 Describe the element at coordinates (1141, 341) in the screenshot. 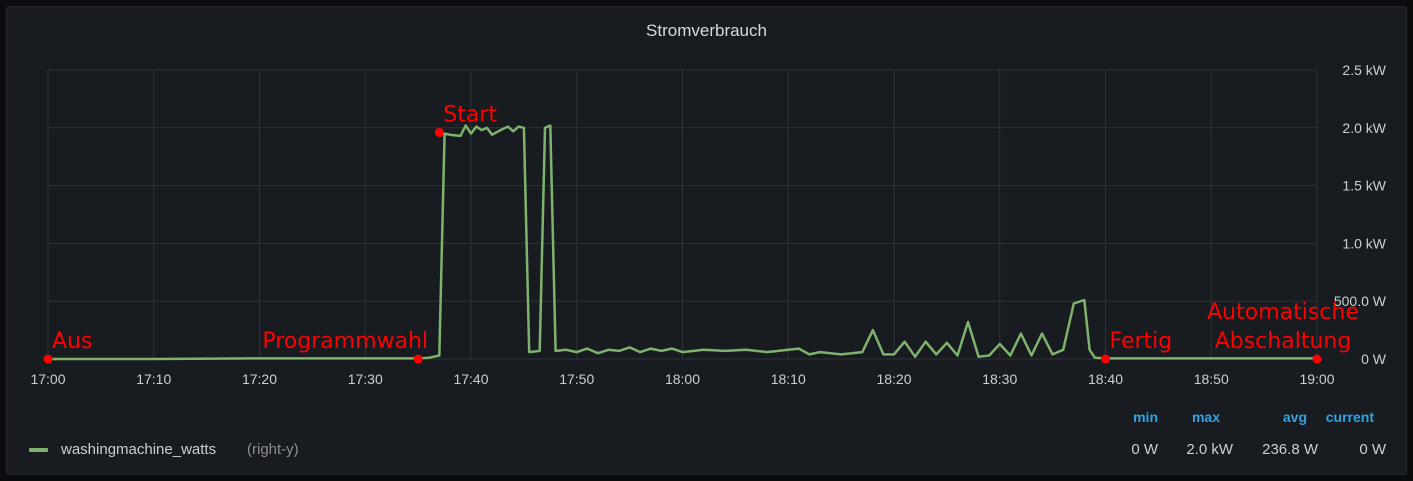

I see `annotation-label: Fertig` at that location.